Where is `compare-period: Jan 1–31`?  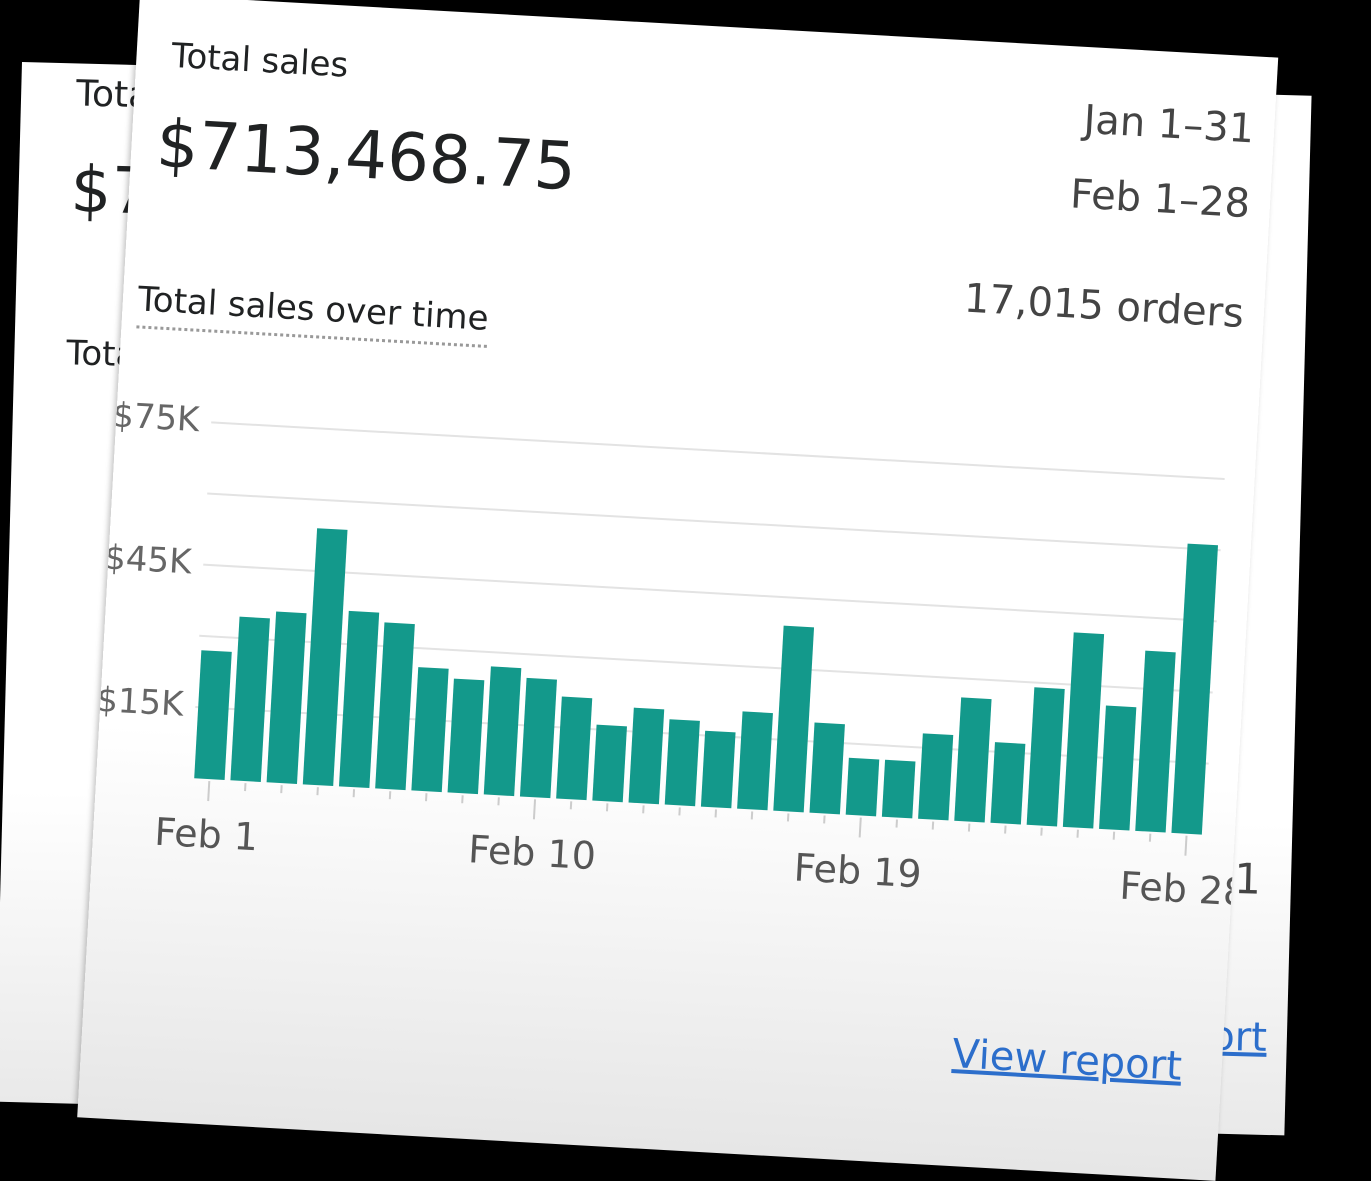
compare-period: Jan 1–31 is located at coordinates (1168, 124).